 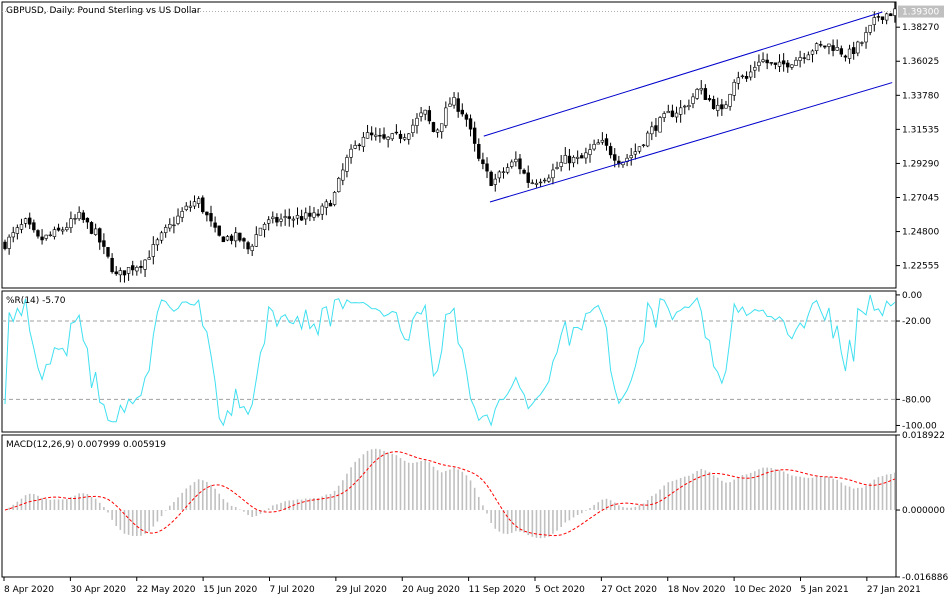 I want to click on channel-upper-line, so click(x=683, y=74).